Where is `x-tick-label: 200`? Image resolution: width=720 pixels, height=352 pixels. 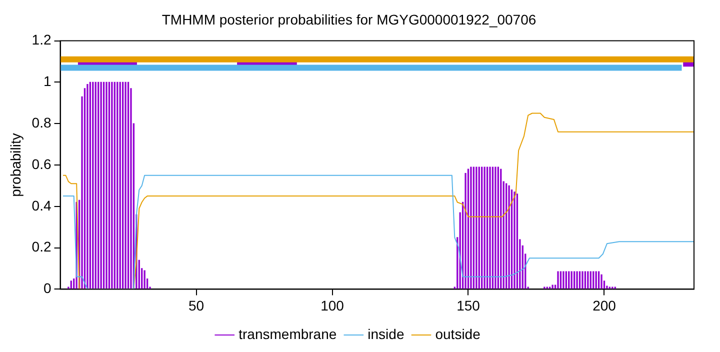 x-tick-label: 200 is located at coordinates (604, 305).